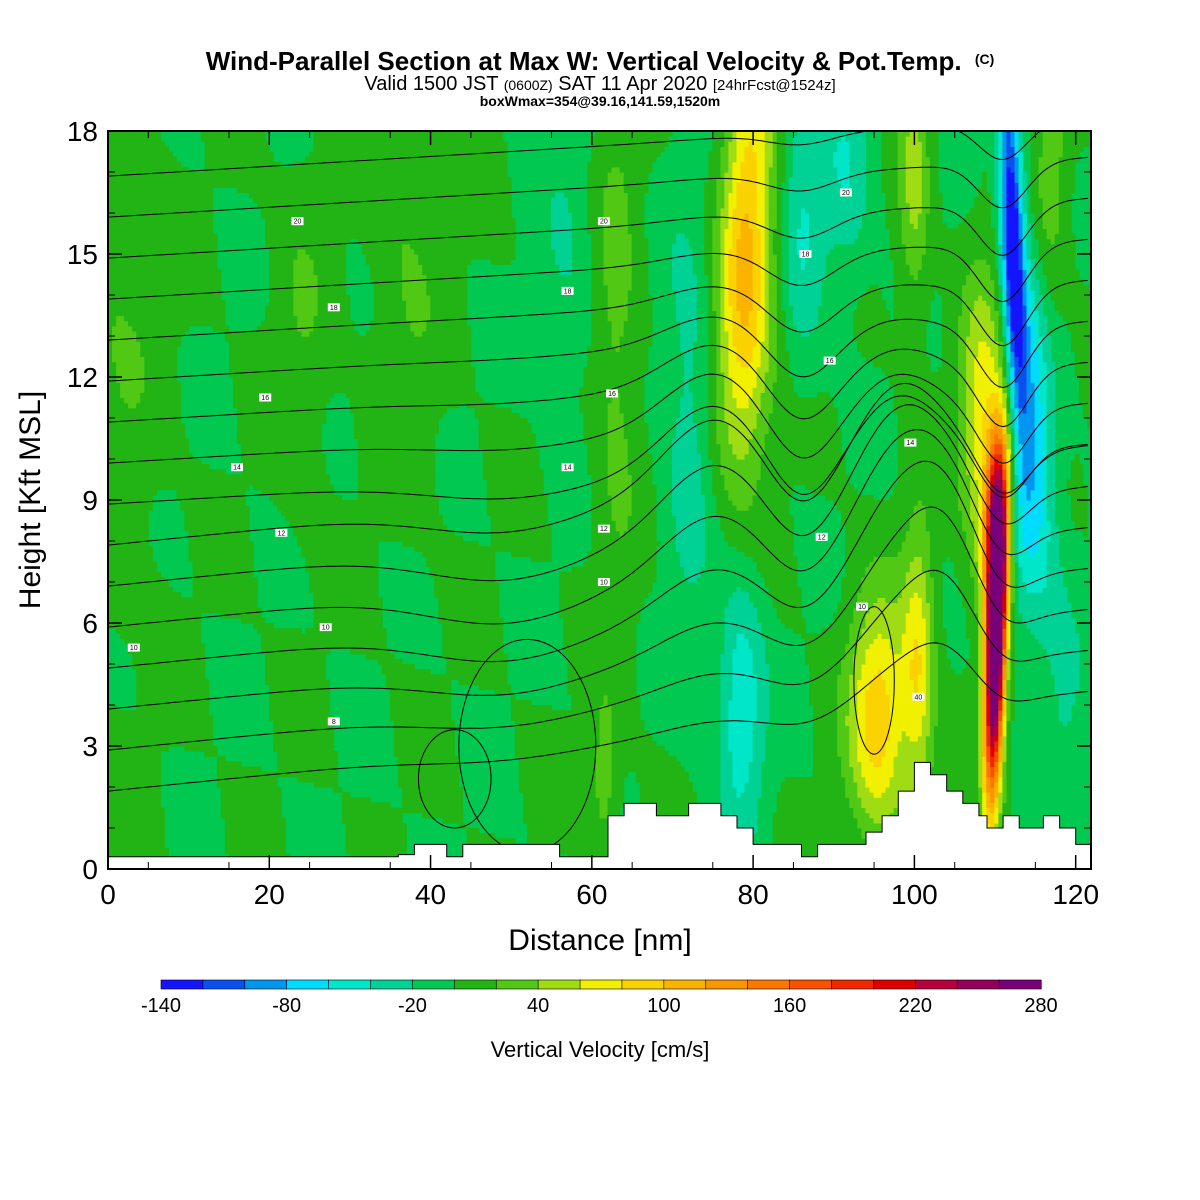 This screenshot has width=1200, height=1200. Describe the element at coordinates (598, 528) in the screenshot. I see `theta-contour` at that location.